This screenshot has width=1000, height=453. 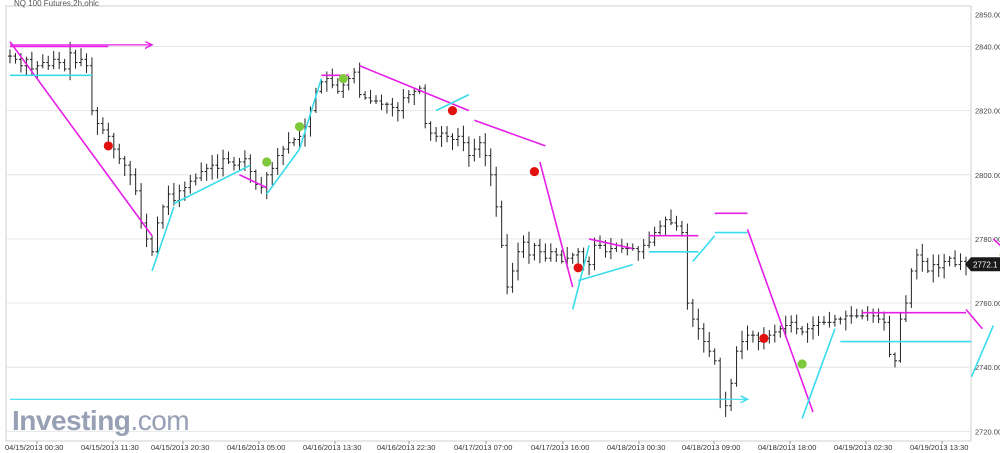 What do you see at coordinates (101, 421) in the screenshot?
I see `investing-logo: Investing.com` at bounding box center [101, 421].